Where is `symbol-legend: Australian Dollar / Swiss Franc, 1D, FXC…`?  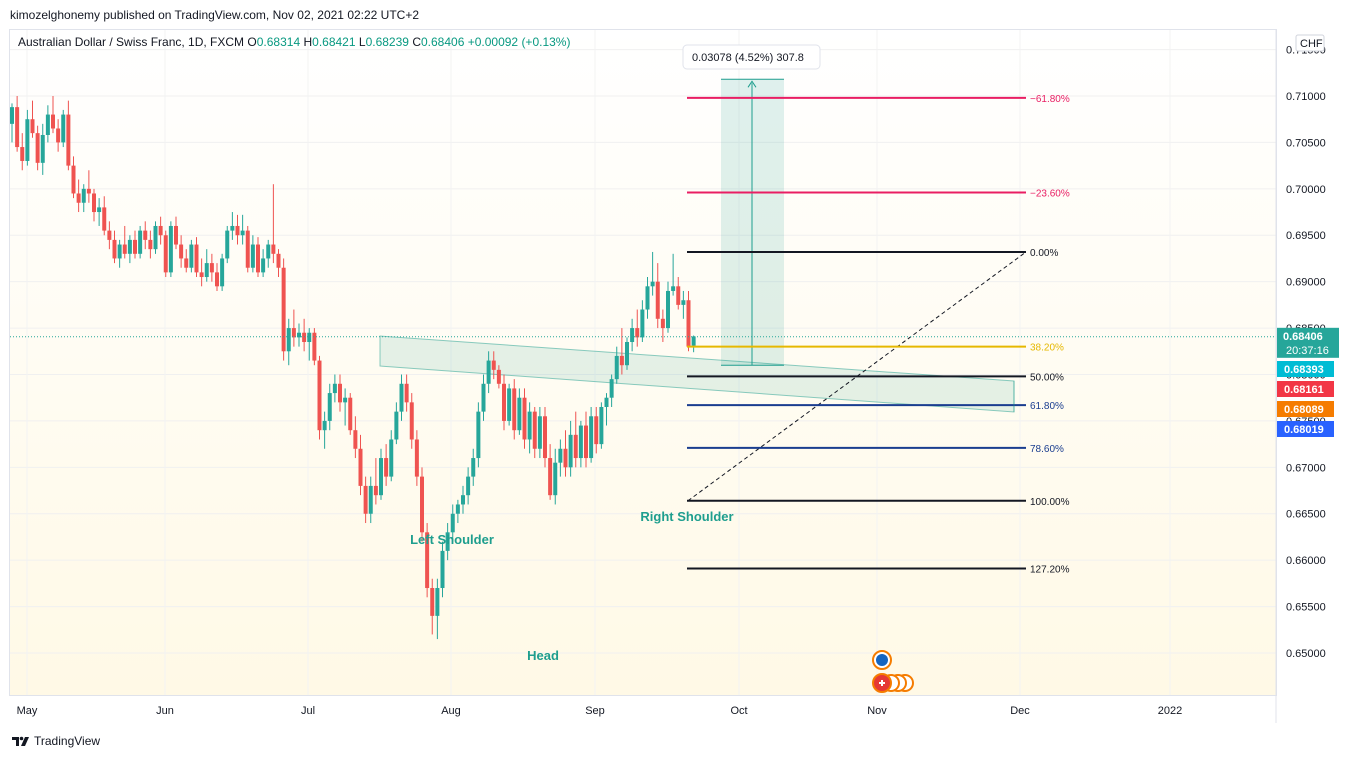
symbol-legend: Australian Dollar / Swiss Franc, 1D, FXC… is located at coordinates (294, 42).